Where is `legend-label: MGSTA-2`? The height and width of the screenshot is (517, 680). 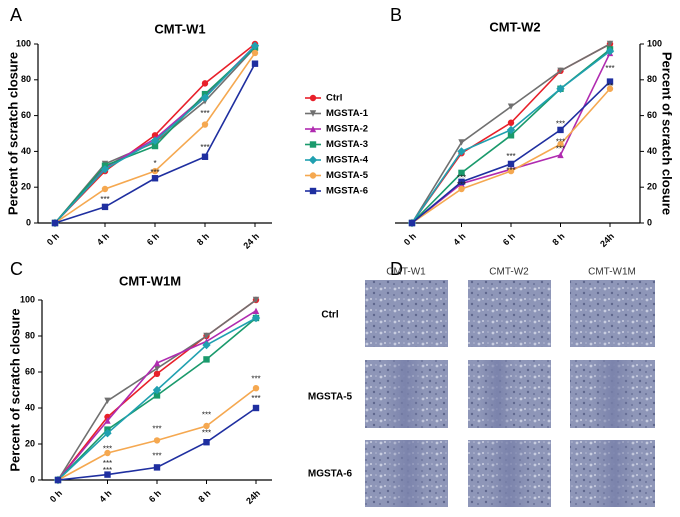
legend-label: MGSTA-2 is located at coordinates (347, 129).